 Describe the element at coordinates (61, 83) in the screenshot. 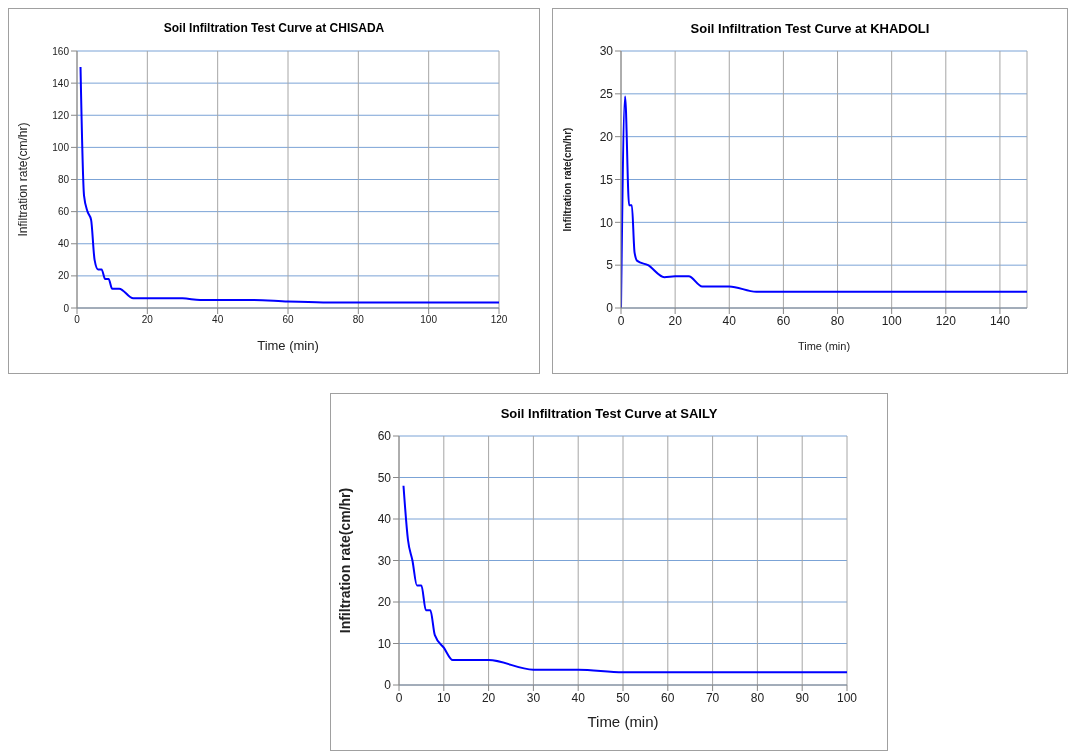

I see `y-tick-label: 140` at that location.